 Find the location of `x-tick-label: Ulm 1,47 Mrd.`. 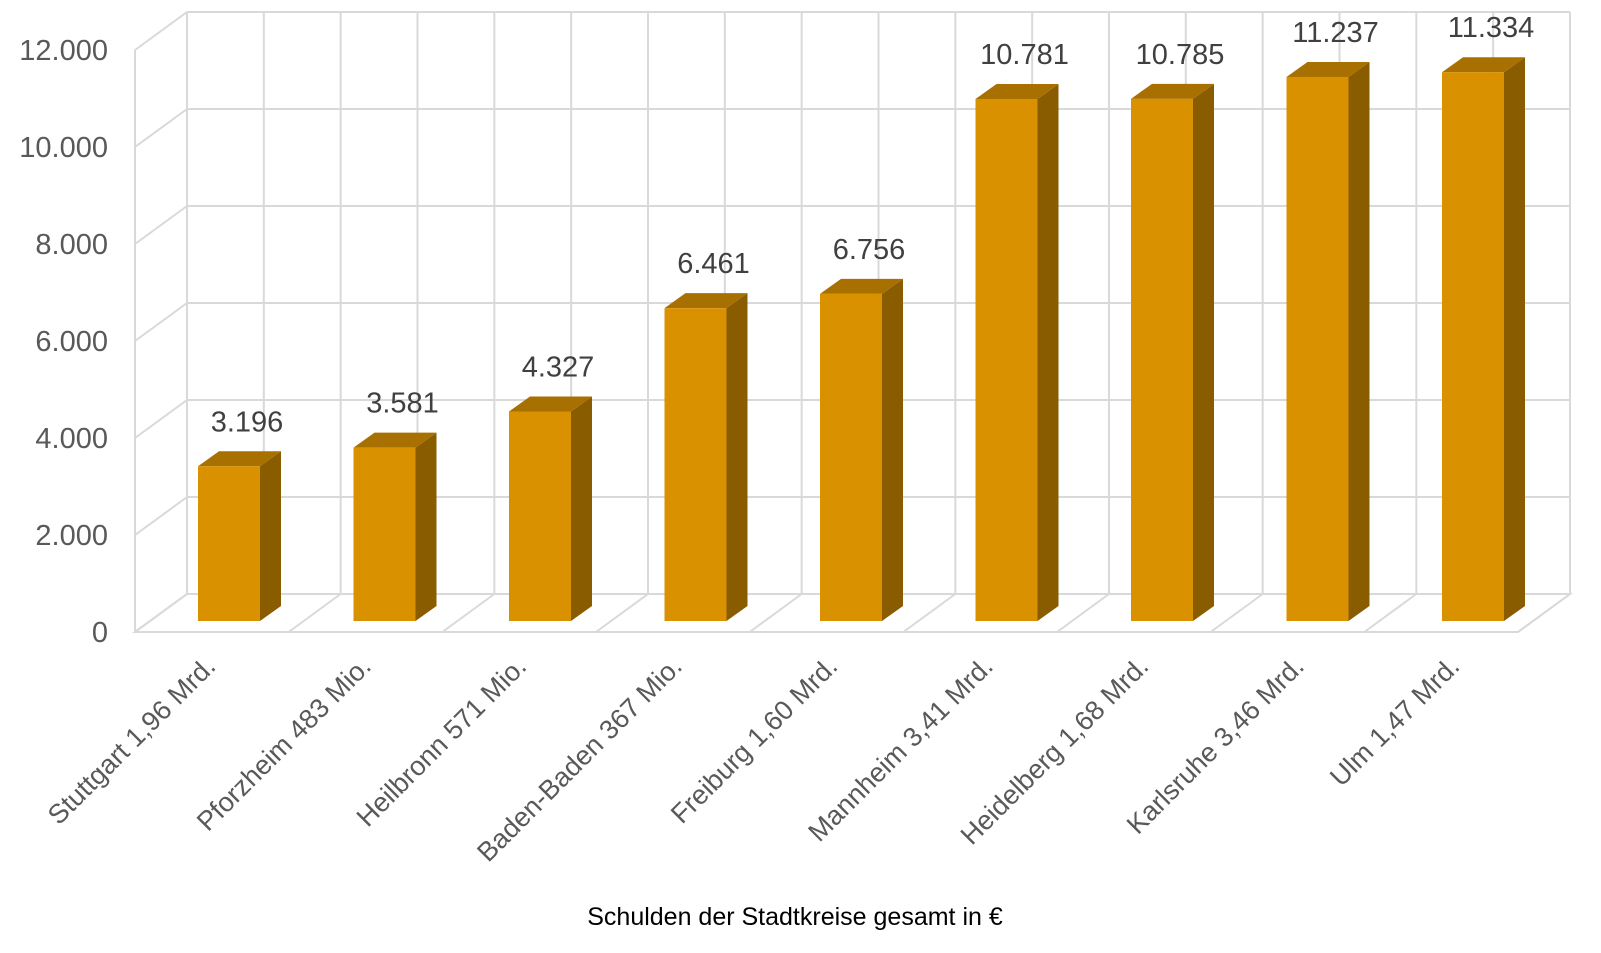

x-tick-label: Ulm 1,47 Mrd. is located at coordinates (1394, 721).